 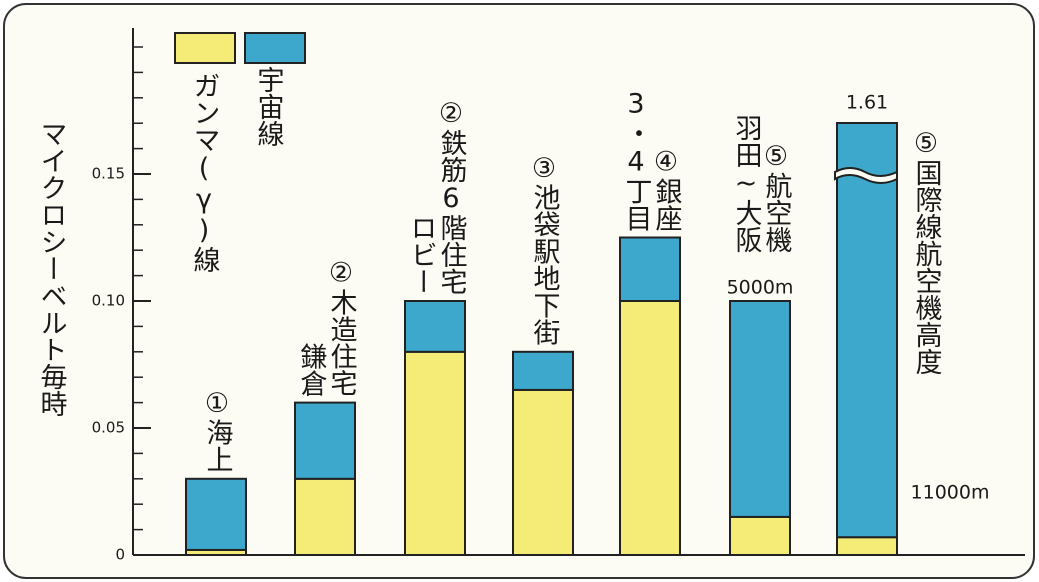 I want to click on y-tick-label: 0.05, so click(x=108, y=428).